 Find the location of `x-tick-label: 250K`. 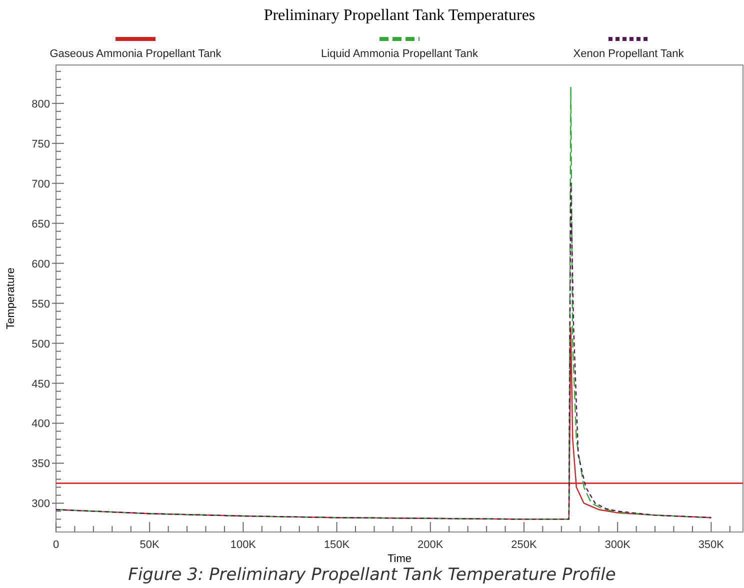

x-tick-label: 250K is located at coordinates (524, 545).